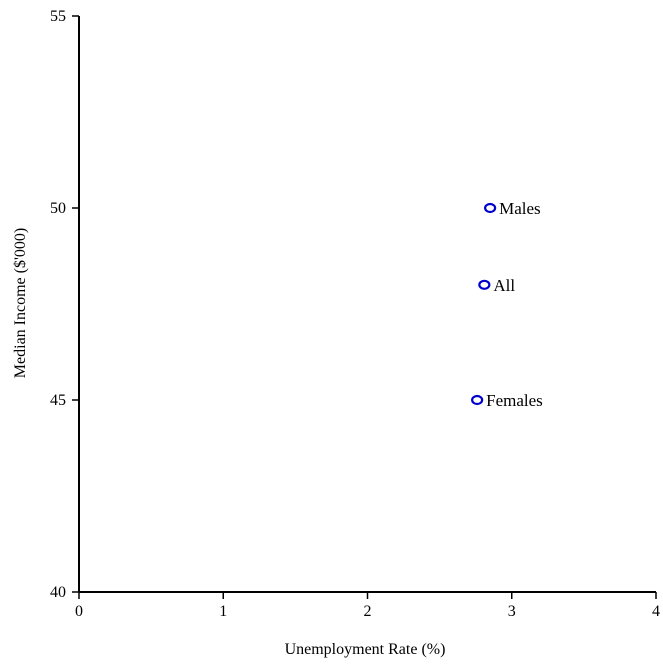  What do you see at coordinates (520, 208) in the screenshot?
I see `data-point-label: Males` at bounding box center [520, 208].